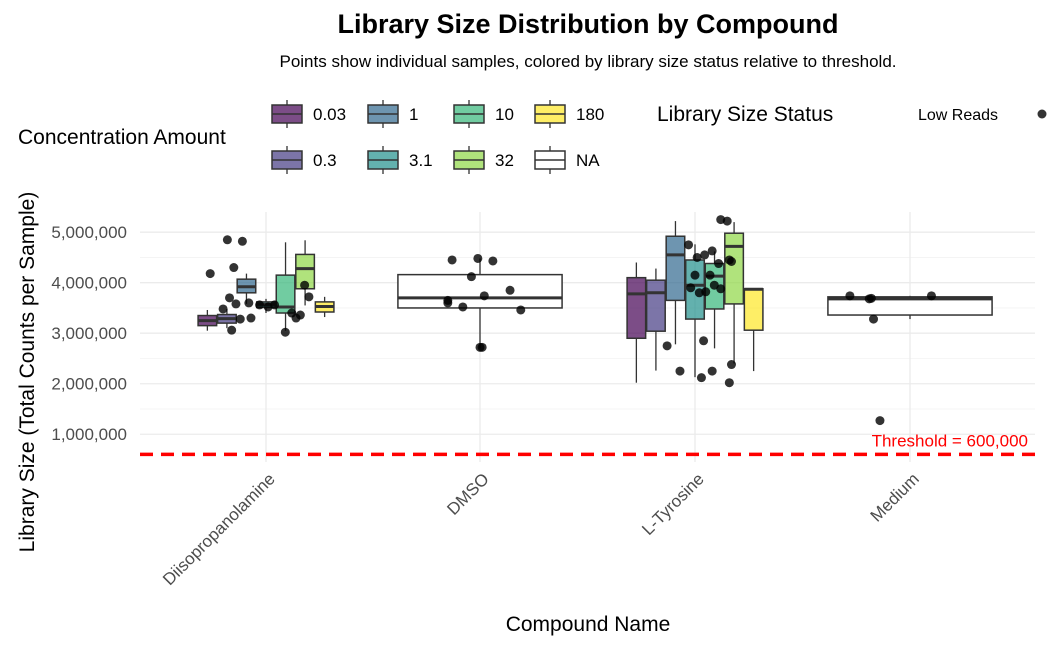  I want to click on x-axis-title: Compound Name, so click(588, 624).